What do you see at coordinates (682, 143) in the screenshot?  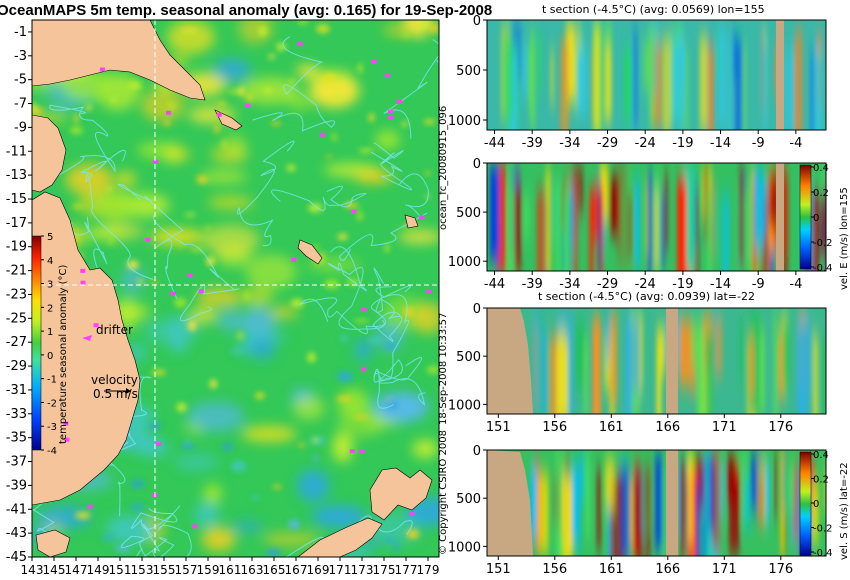 I see `section-x-tick-label: -19` at bounding box center [682, 143].